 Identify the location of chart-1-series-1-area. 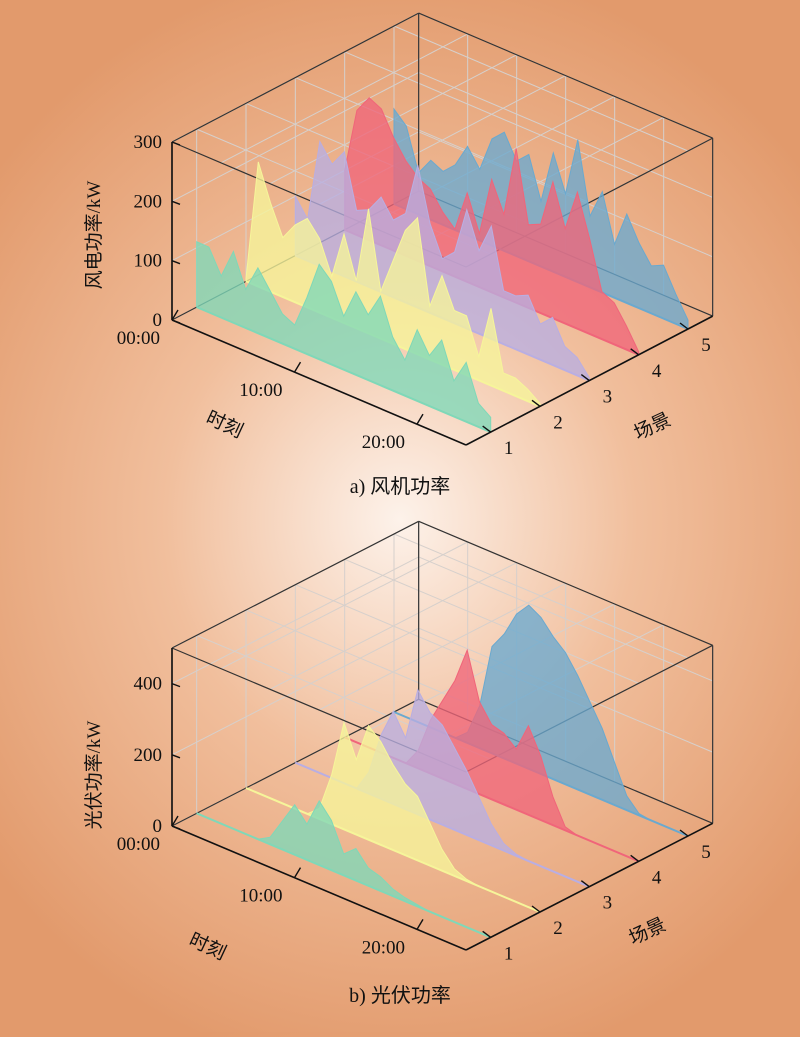
(344, 337).